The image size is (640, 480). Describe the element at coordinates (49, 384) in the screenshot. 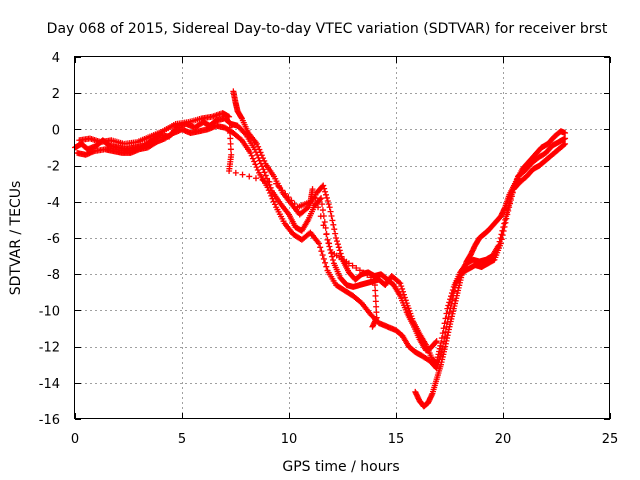

I see `y-tick-label: -14` at that location.